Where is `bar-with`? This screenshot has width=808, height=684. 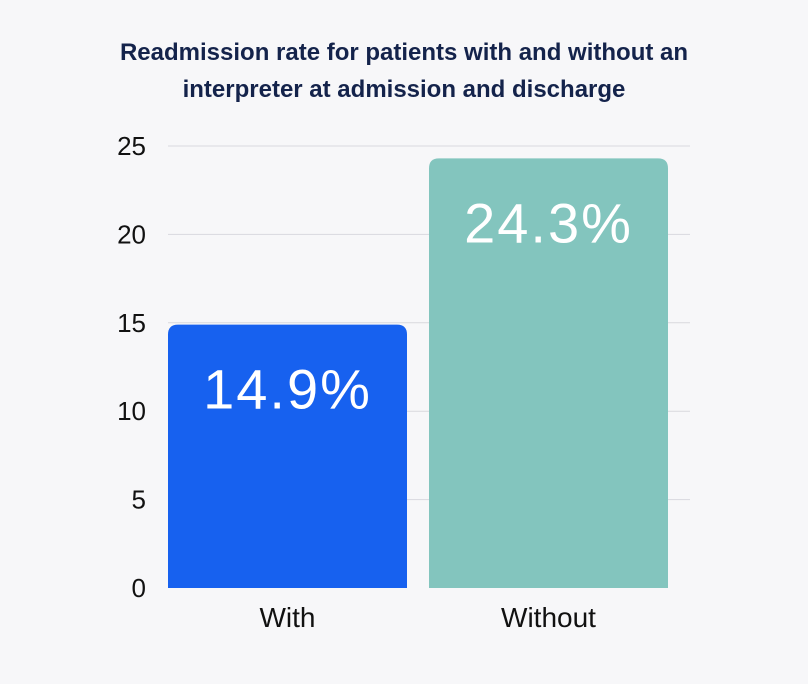 bar-with is located at coordinates (287, 456).